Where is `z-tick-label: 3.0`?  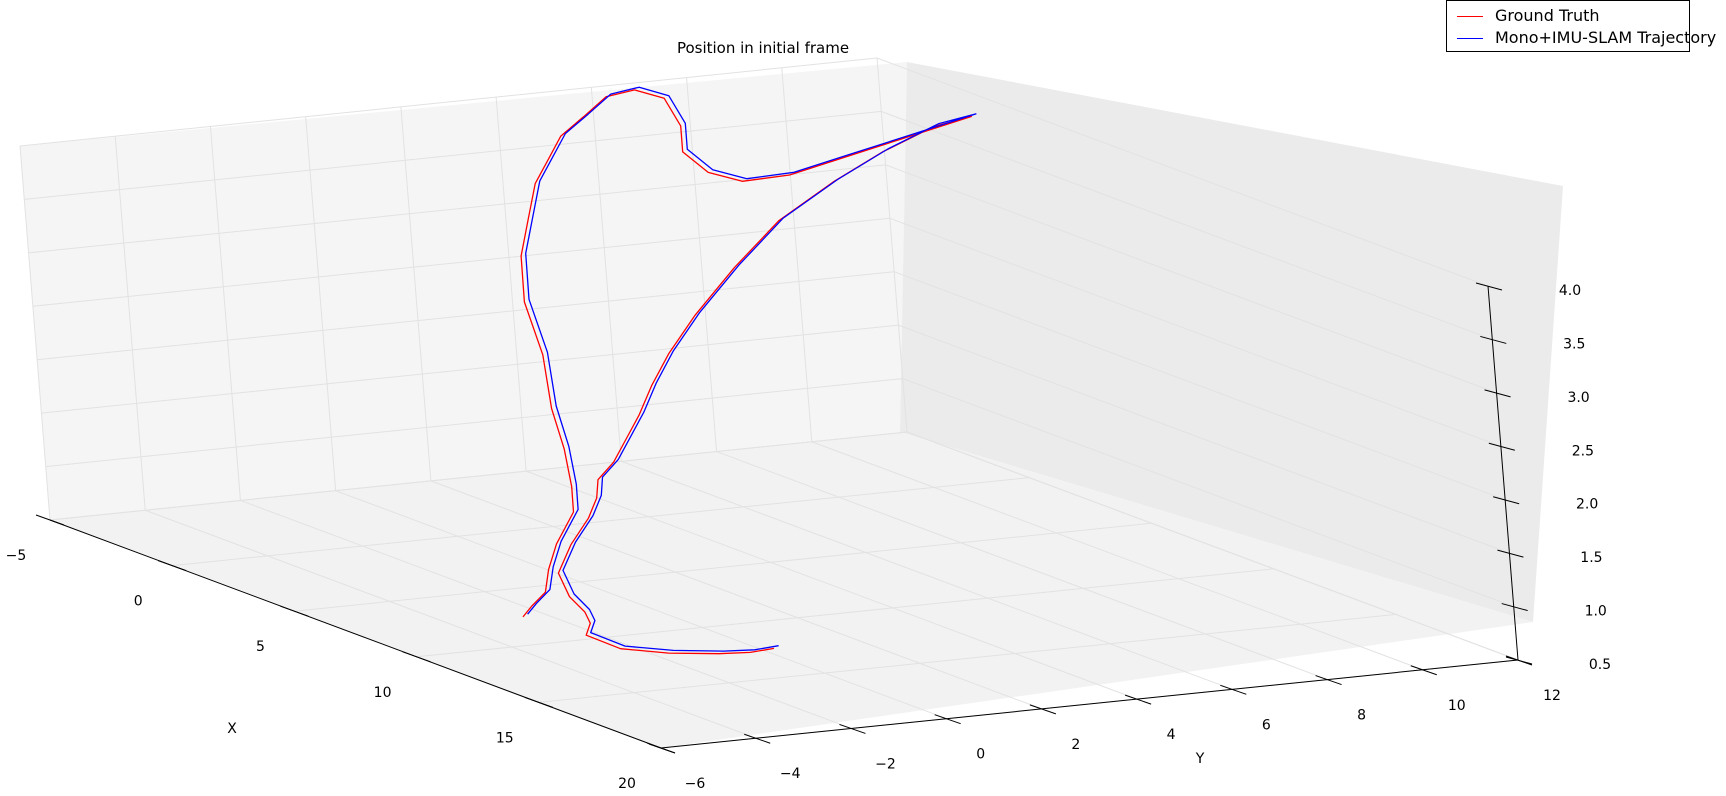 z-tick-label: 3.0 is located at coordinates (1578, 398).